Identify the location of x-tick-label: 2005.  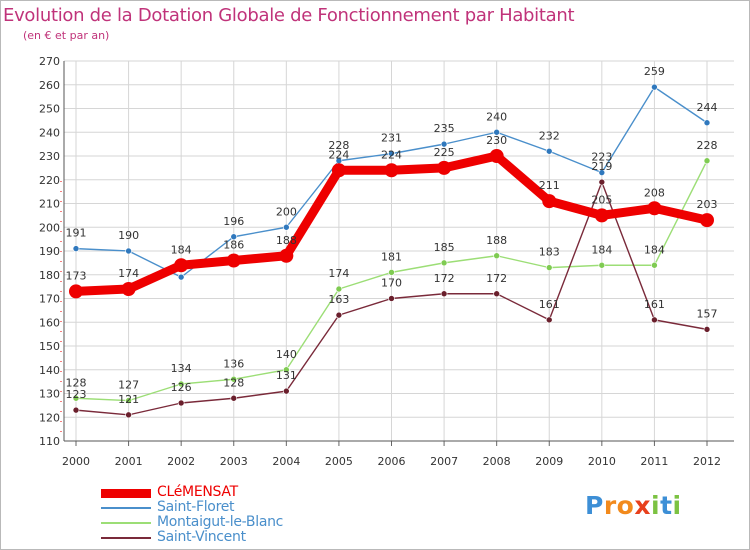
(339, 461).